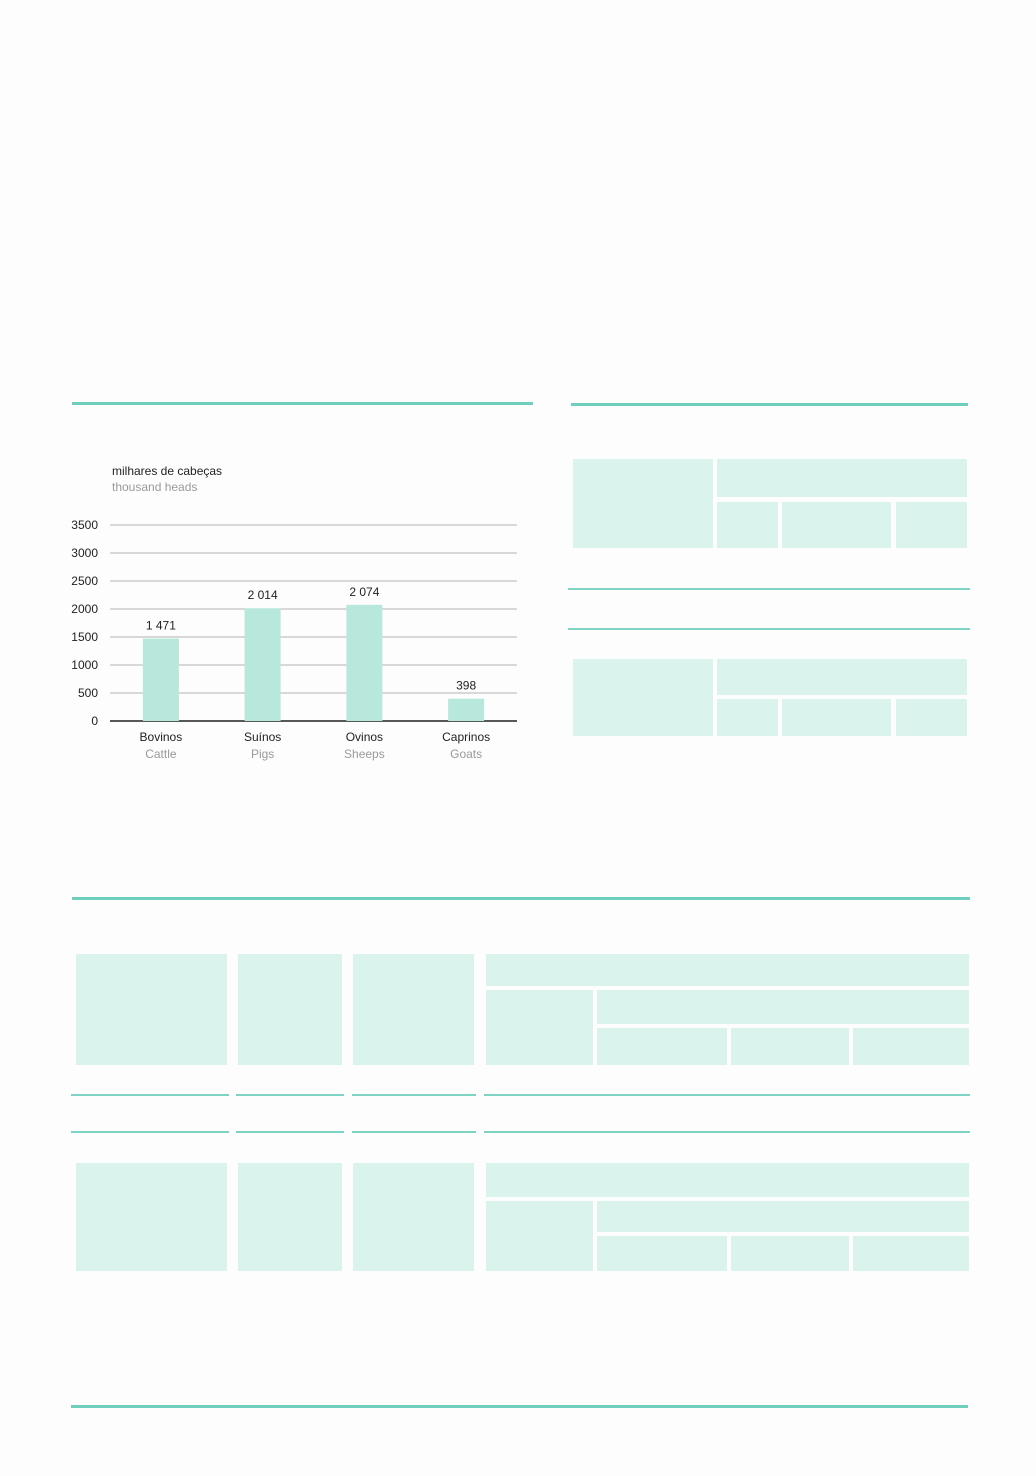 Image resolution: width=1036 pixels, height=1476 pixels. Describe the element at coordinates (521, 898) in the screenshot. I see `table2-top-rule` at that location.